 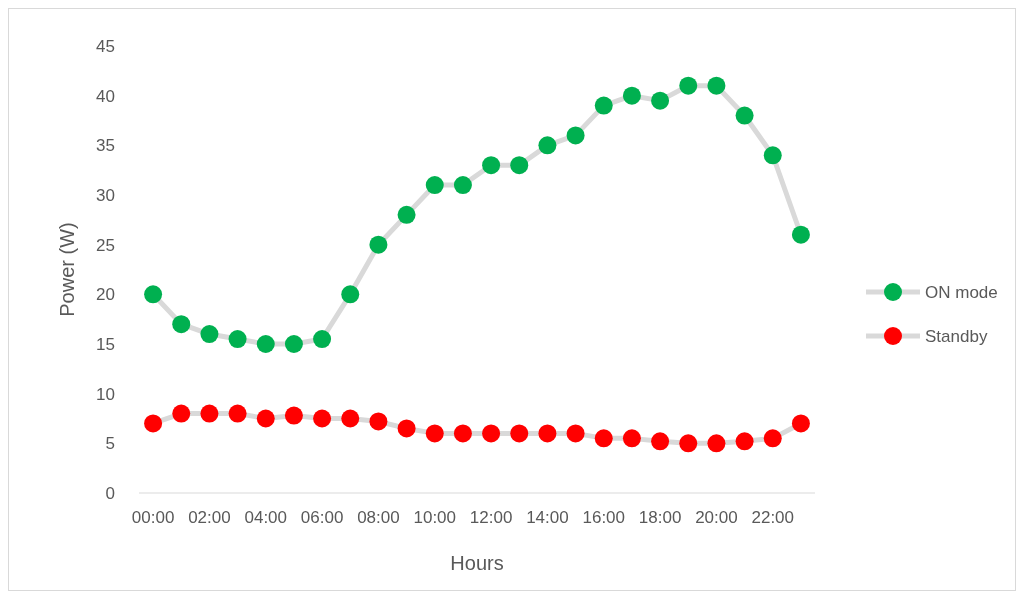 I want to click on y-tick-label: 40, so click(x=105, y=96).